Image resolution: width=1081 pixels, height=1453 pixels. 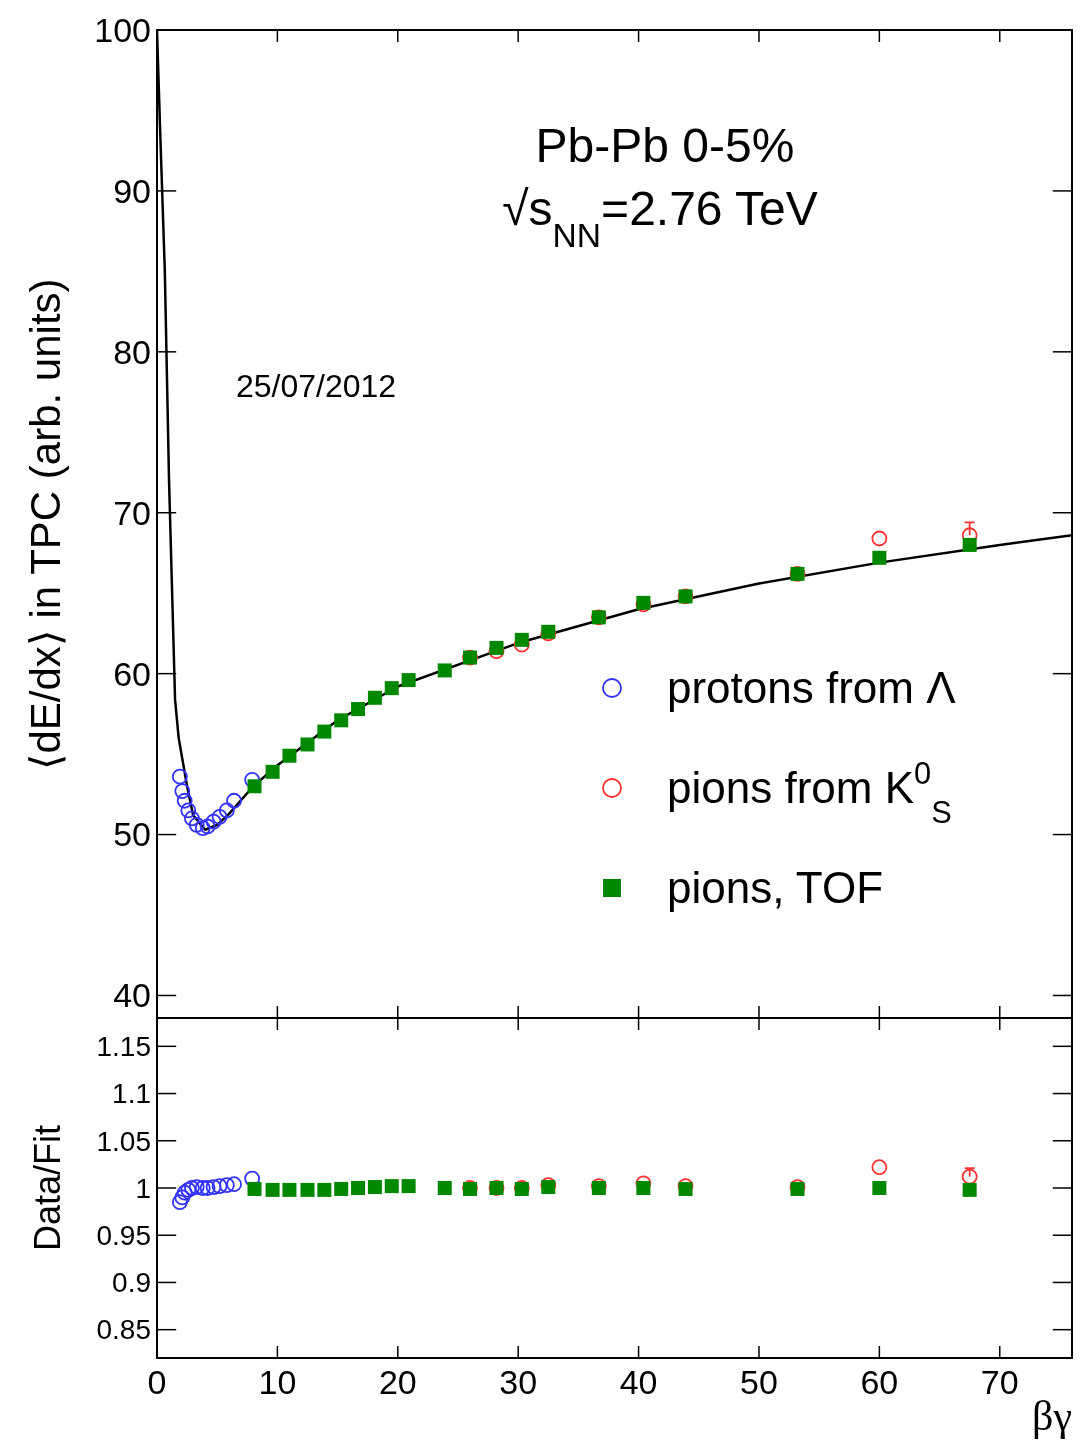 I want to click on y-tick-label: 90, so click(x=132, y=190).